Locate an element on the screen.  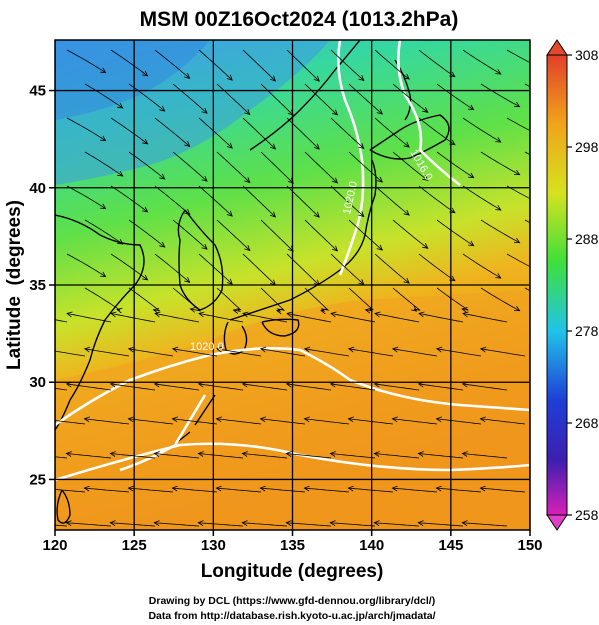
isobar-1016-east is located at coordinates (429, 113).